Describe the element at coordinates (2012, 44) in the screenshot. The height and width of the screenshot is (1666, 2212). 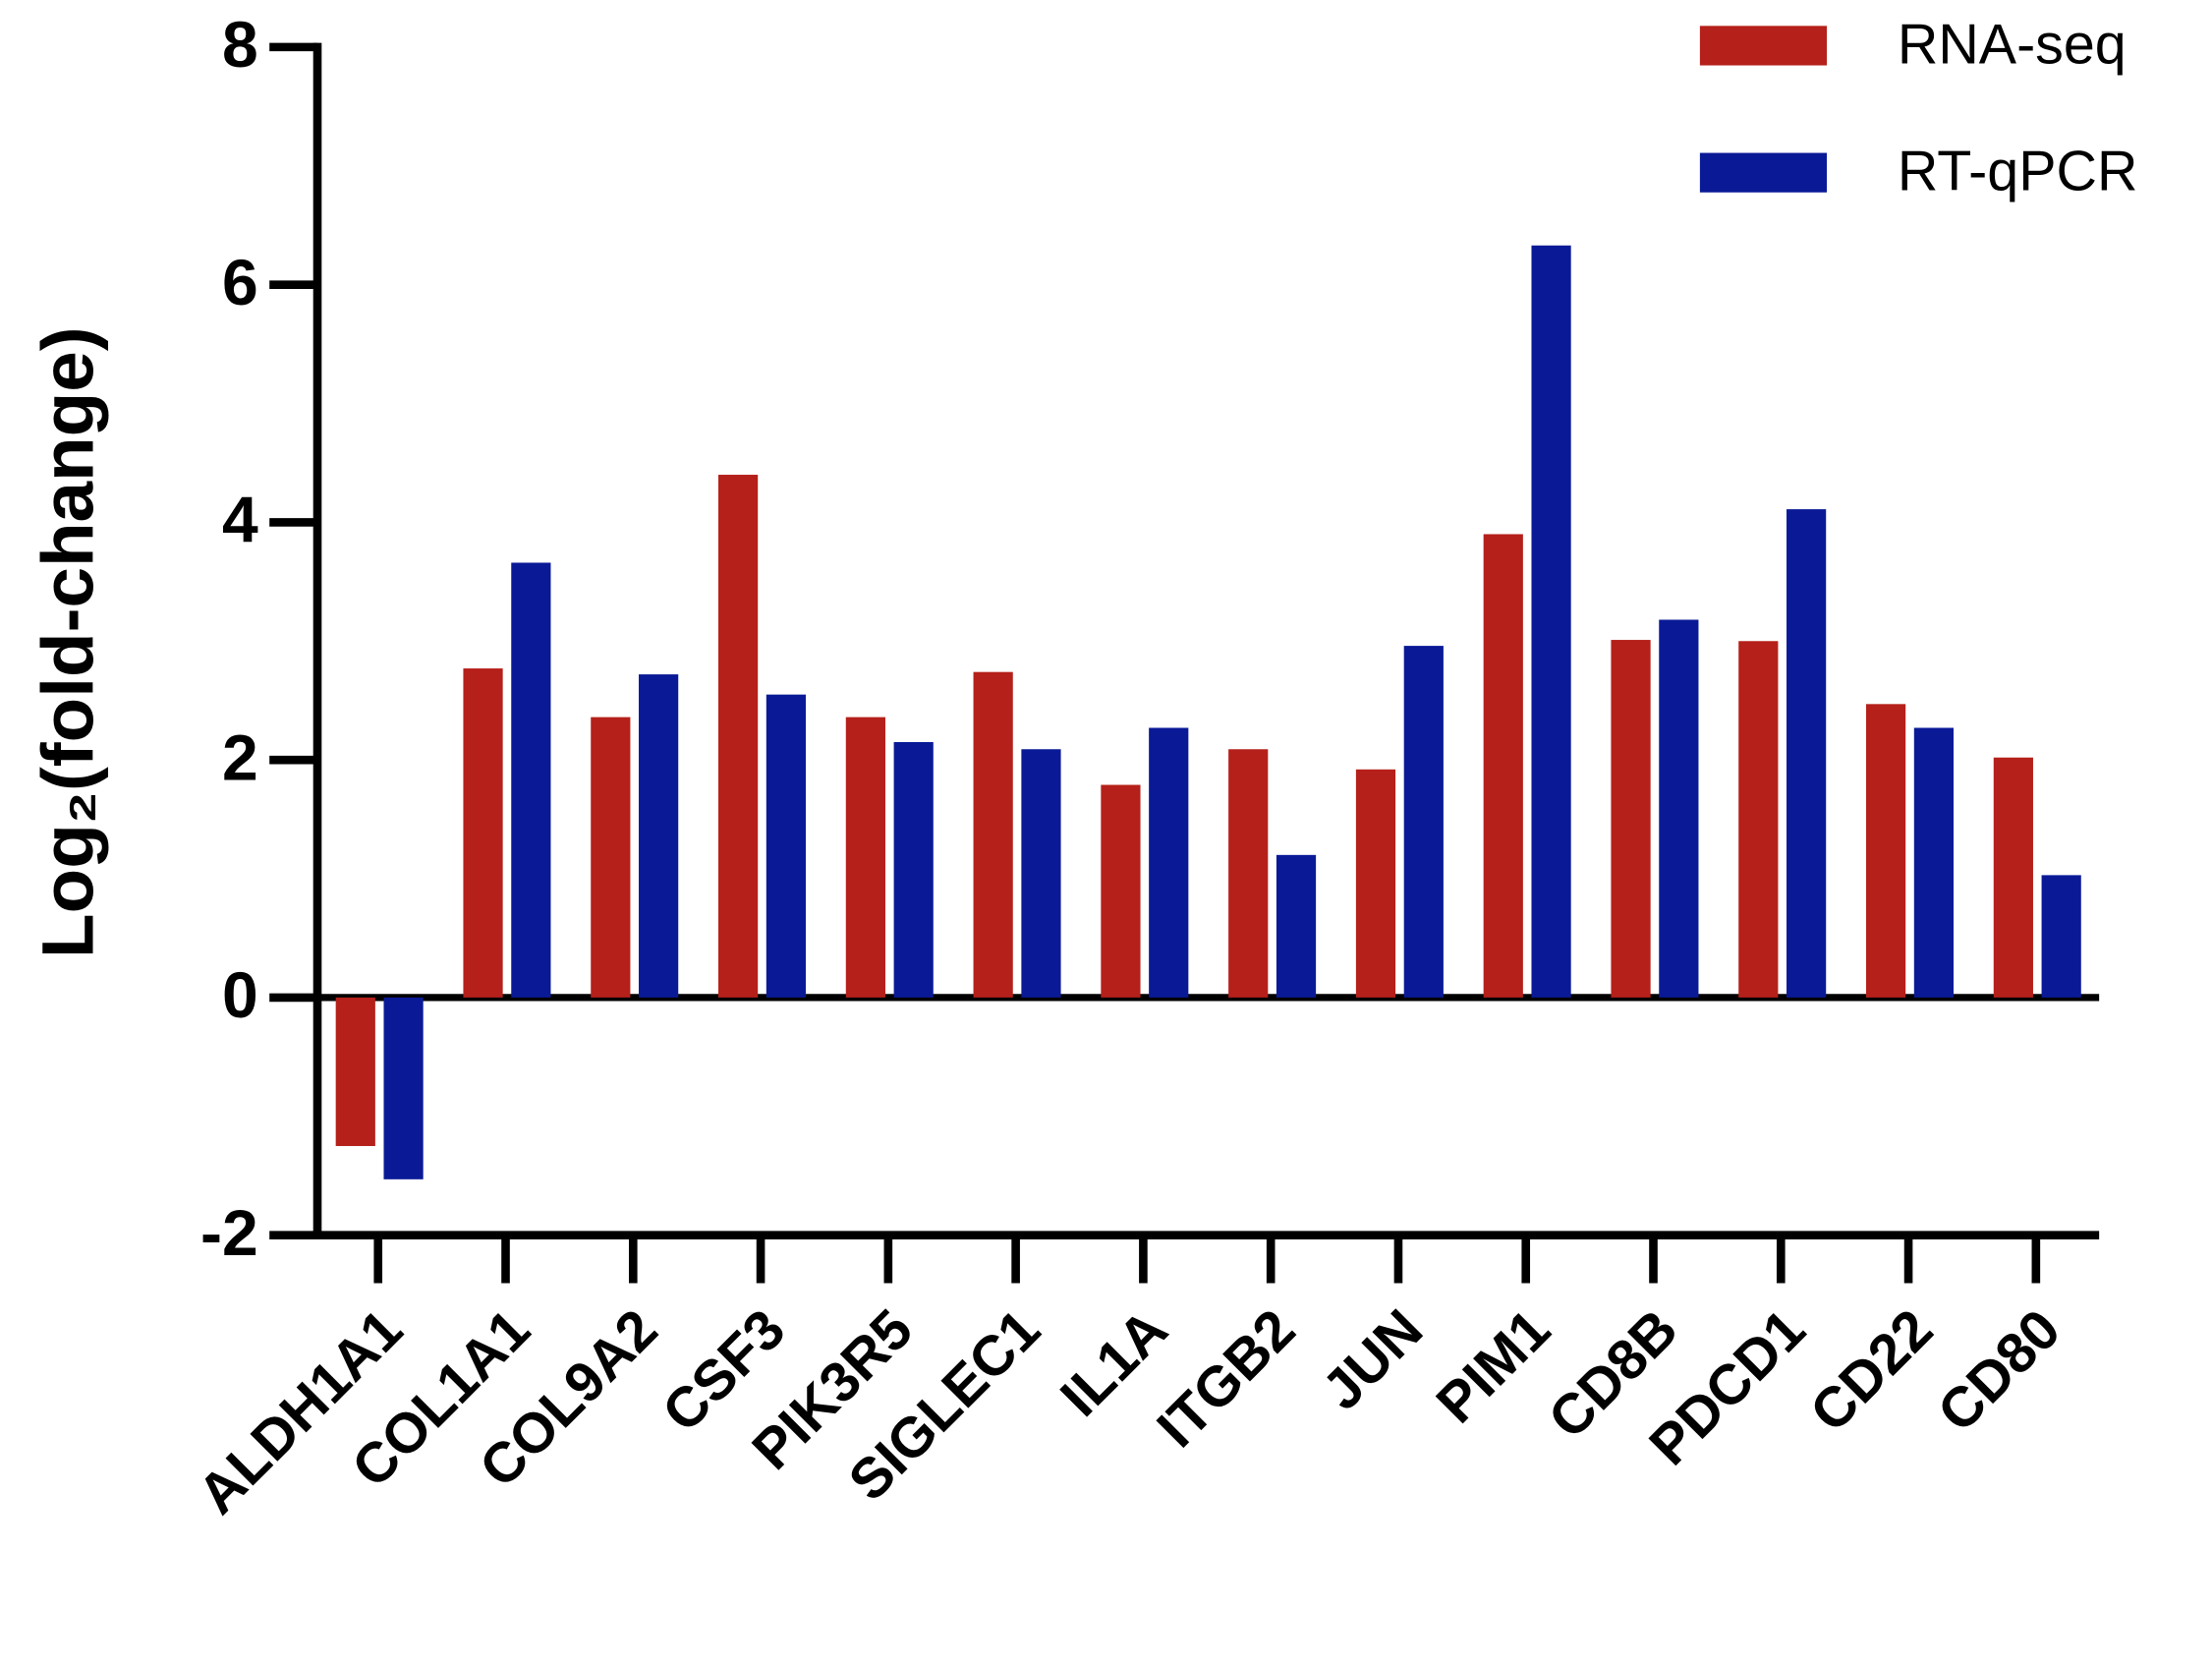
I see `legend-label: RNA-seq` at that location.